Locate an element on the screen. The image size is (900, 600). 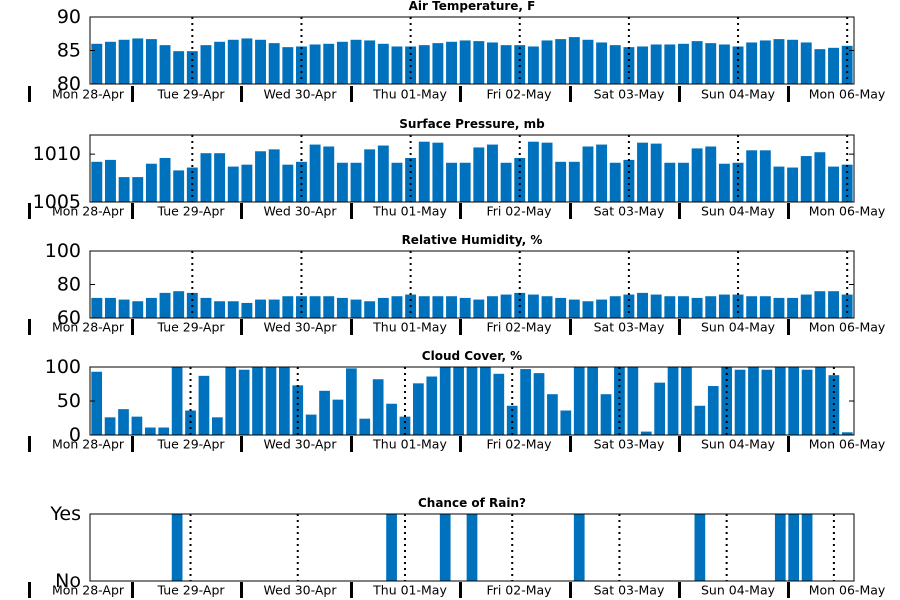
y-tick-label: 90 is located at coordinates (69, 17).